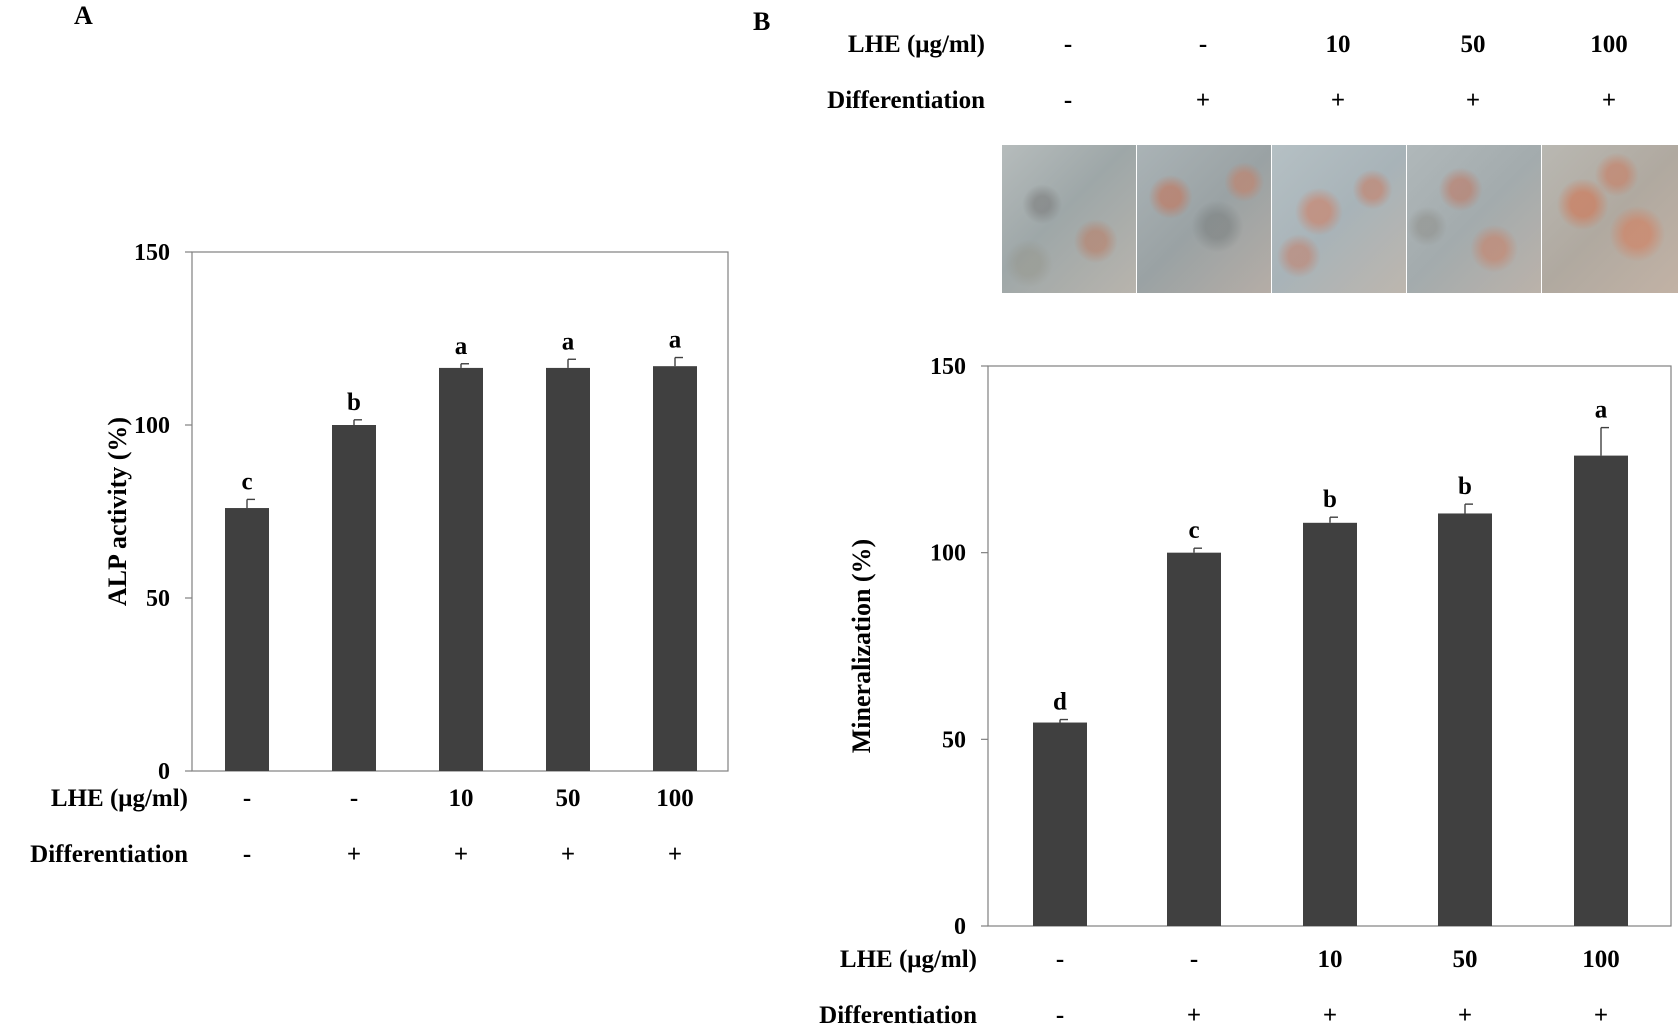 The width and height of the screenshot is (1678, 1033). I want to click on micrograph-control, so click(1068, 219).